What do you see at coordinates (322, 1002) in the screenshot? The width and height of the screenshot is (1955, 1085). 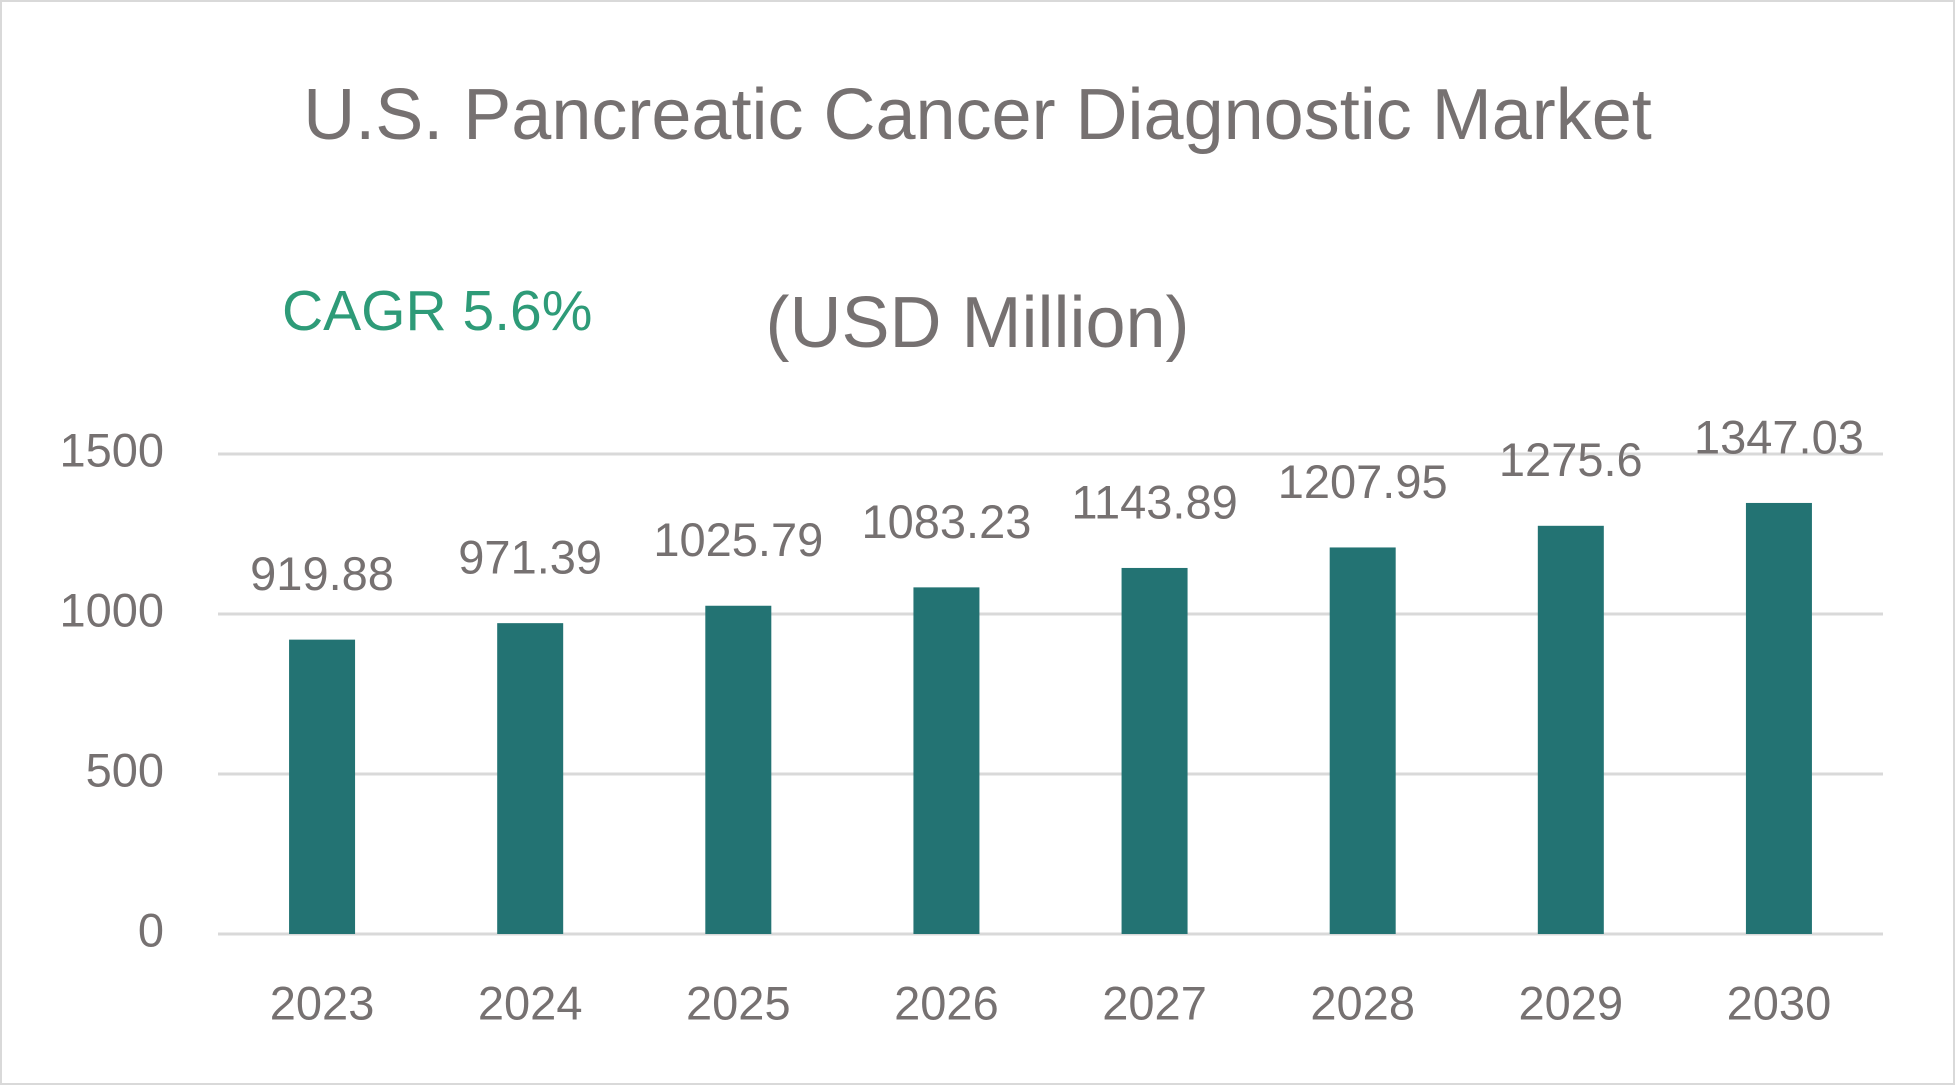 I see `x-tick-label: 2023` at bounding box center [322, 1002].